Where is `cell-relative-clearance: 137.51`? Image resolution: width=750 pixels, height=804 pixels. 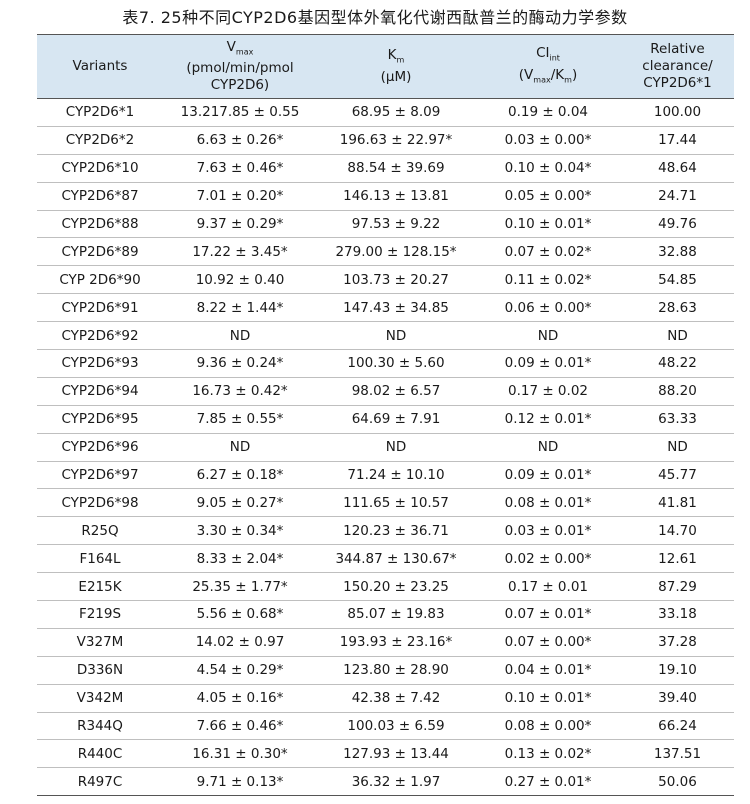
cell-relative-clearance: 137.51 is located at coordinates (677, 754).